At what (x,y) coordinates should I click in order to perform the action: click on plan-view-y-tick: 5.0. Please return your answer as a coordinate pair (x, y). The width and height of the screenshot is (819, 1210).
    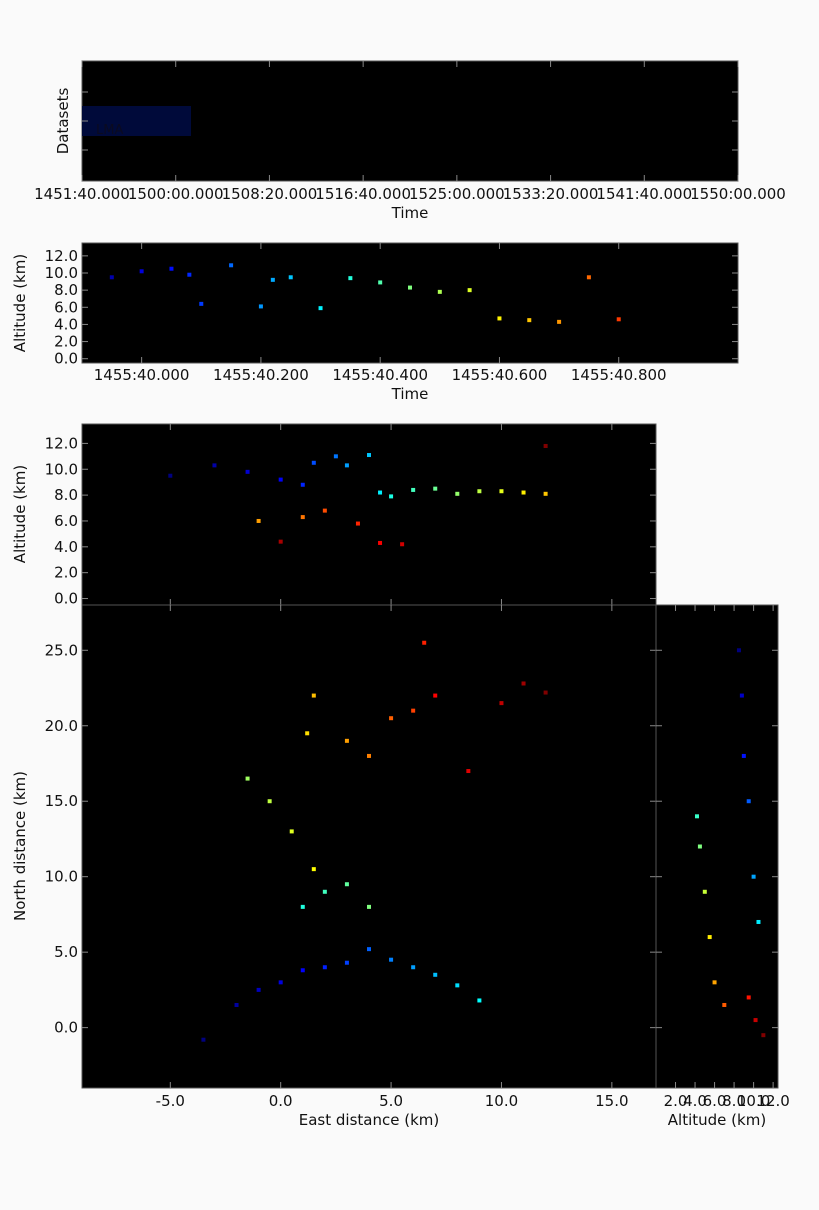
    Looking at the image, I should click on (66, 952).